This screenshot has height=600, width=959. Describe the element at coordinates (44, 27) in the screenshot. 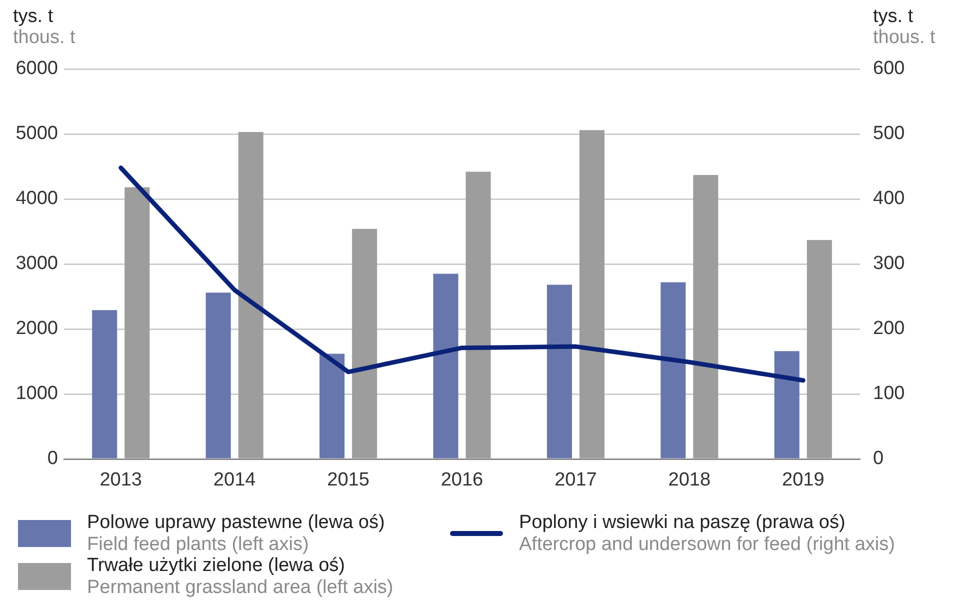

I see `y-axis-title: tys. t thous. t` at that location.